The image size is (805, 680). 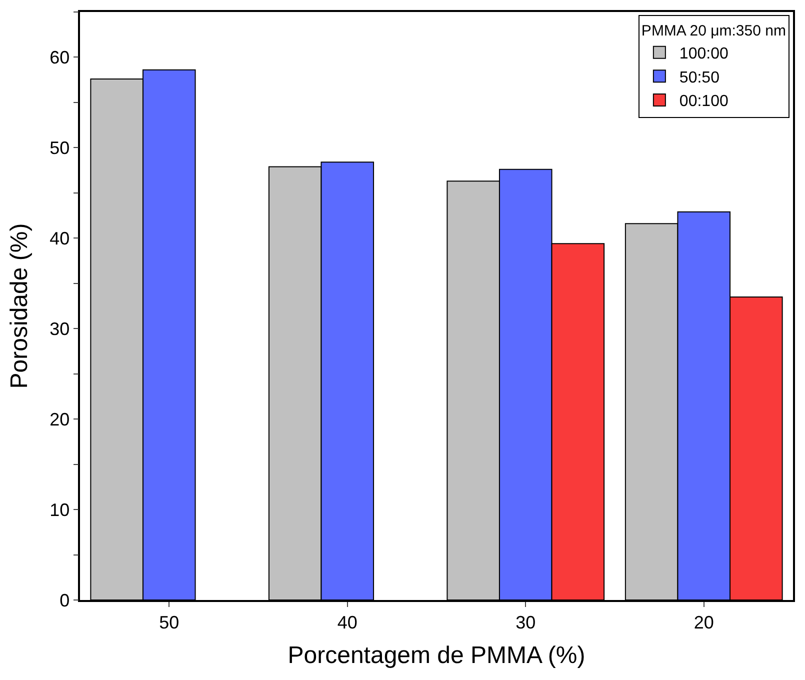 What do you see at coordinates (60, 58) in the screenshot?
I see `y-tick-label: 60` at bounding box center [60, 58].